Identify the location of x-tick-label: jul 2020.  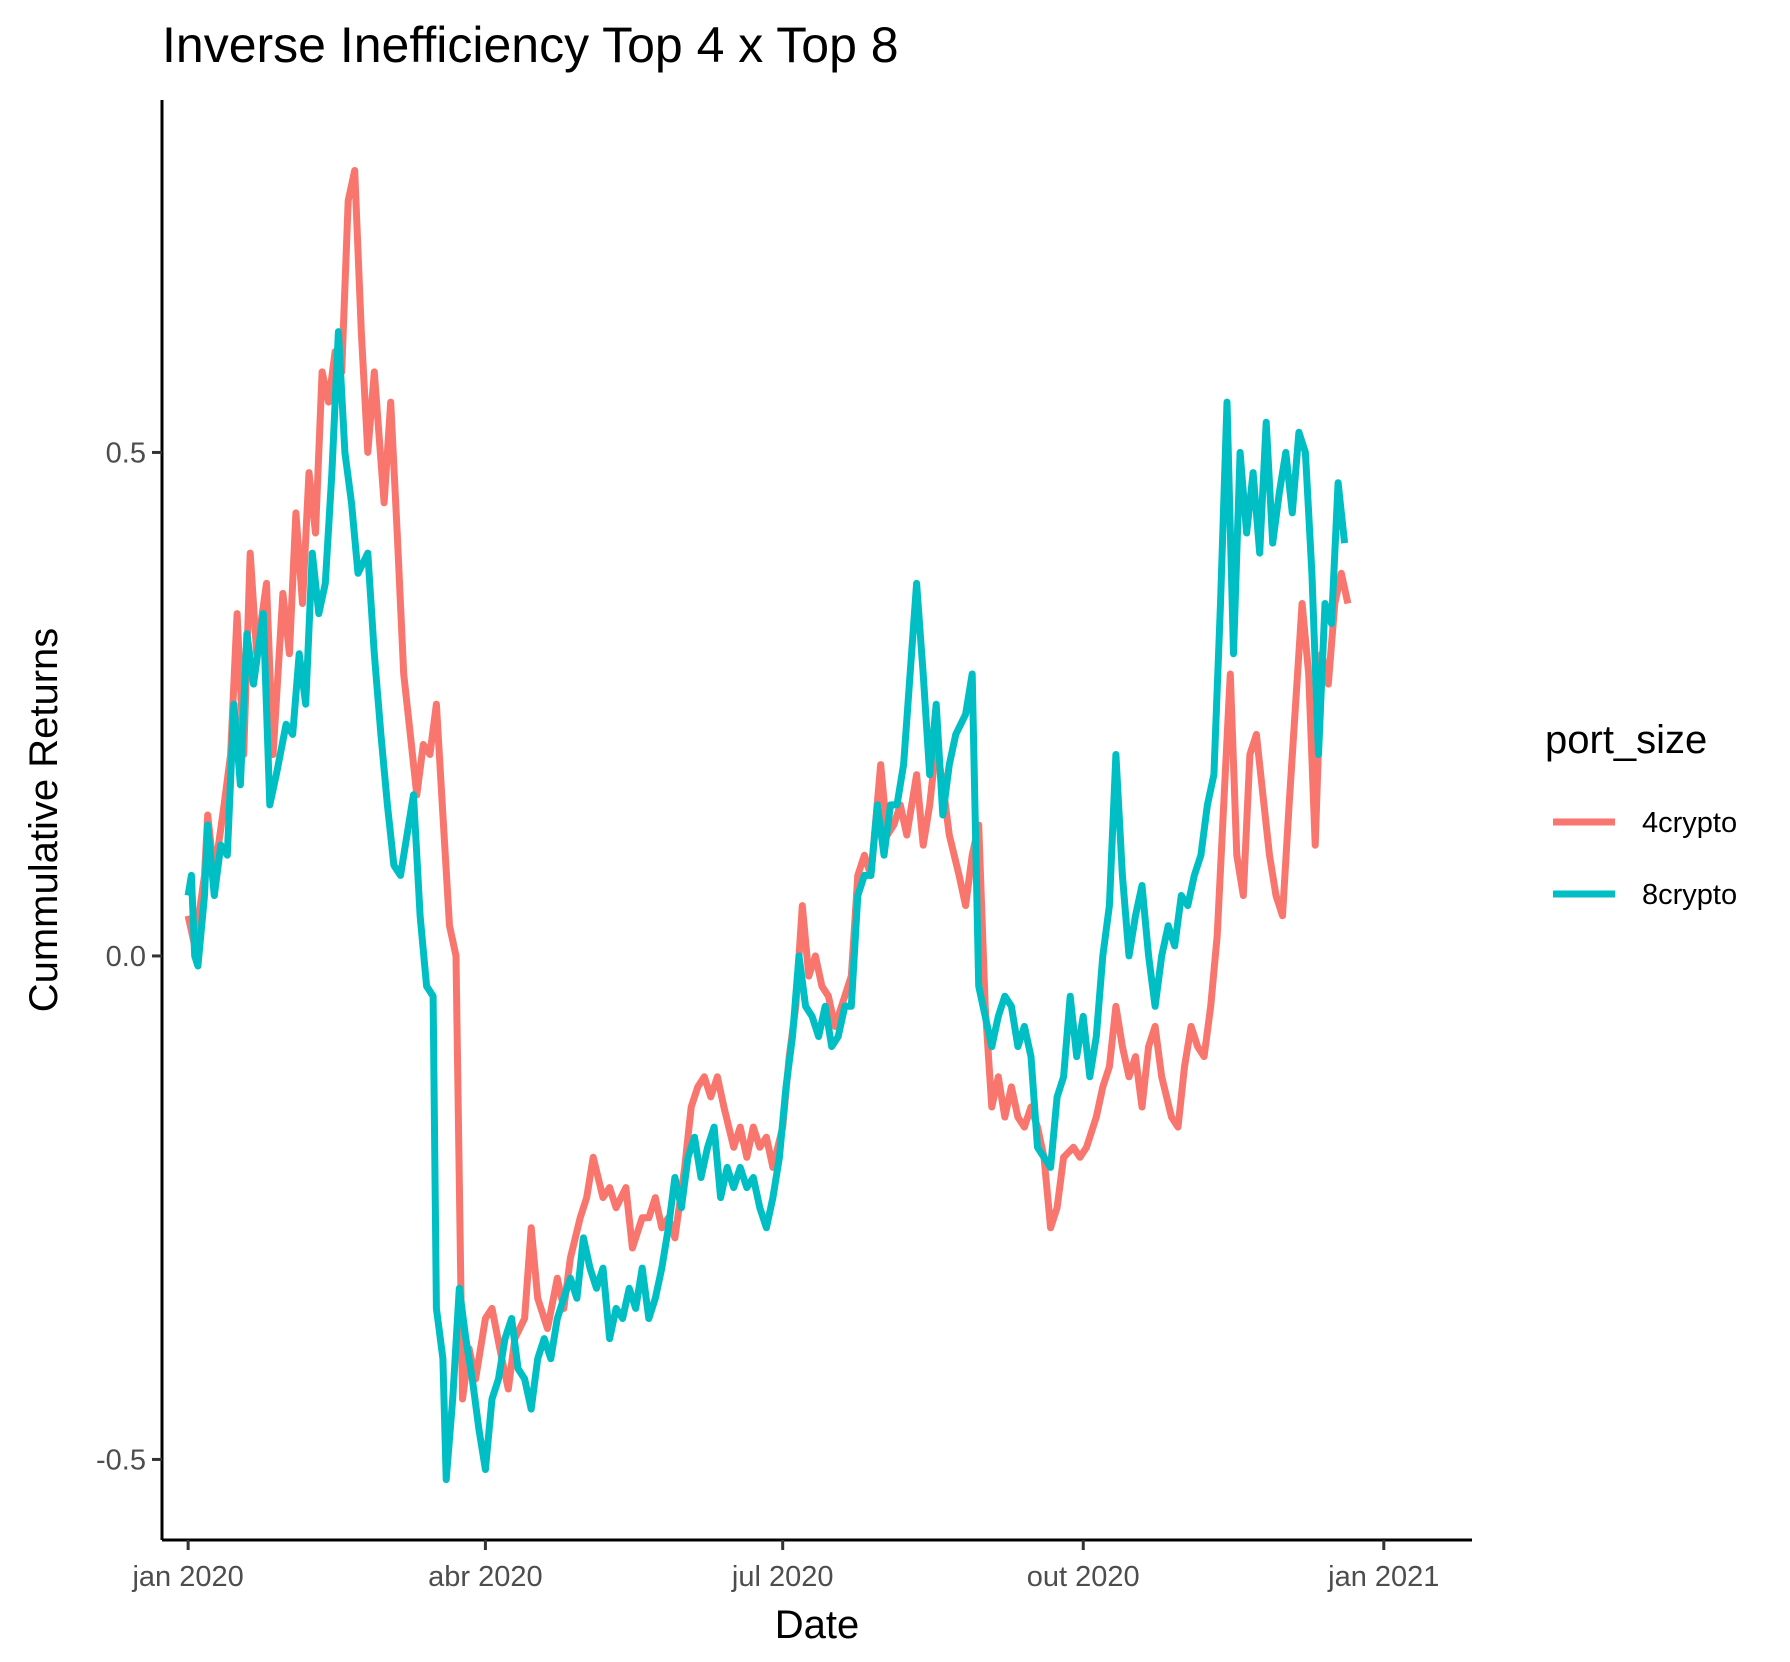
(782, 1577).